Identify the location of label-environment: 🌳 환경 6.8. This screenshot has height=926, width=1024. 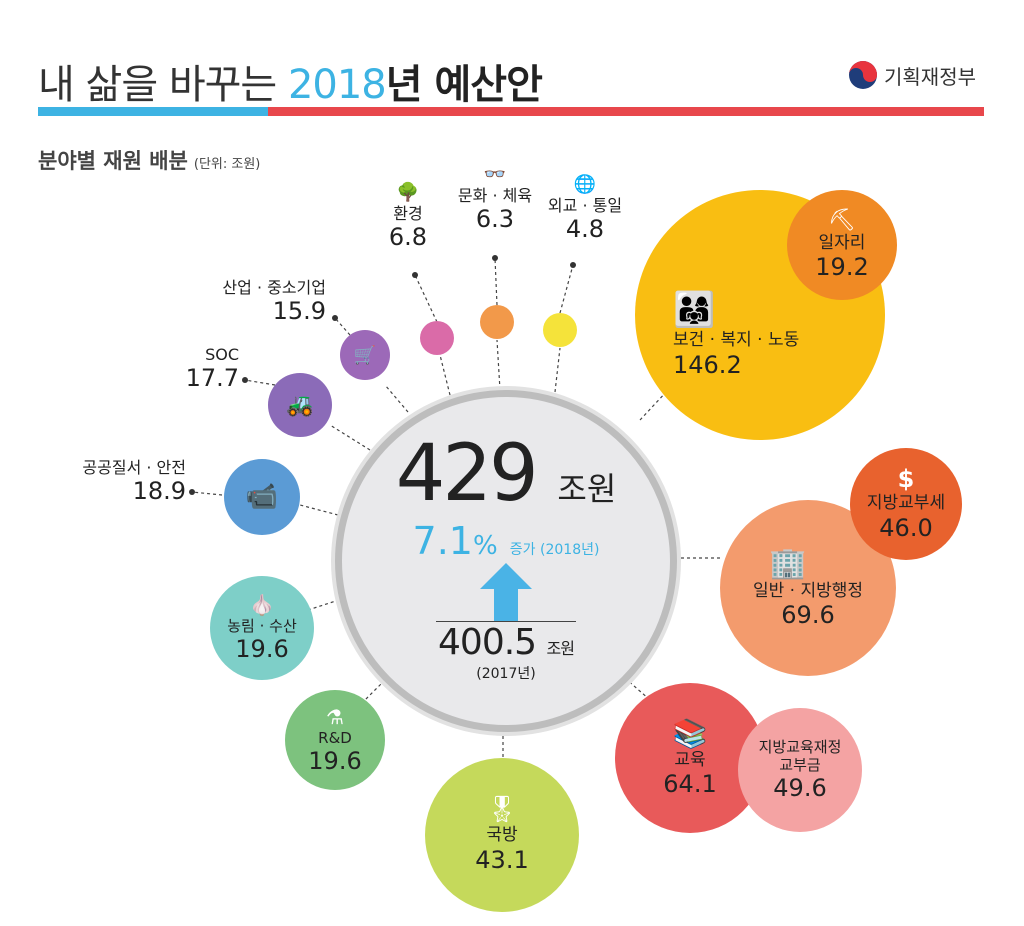
(408, 217).